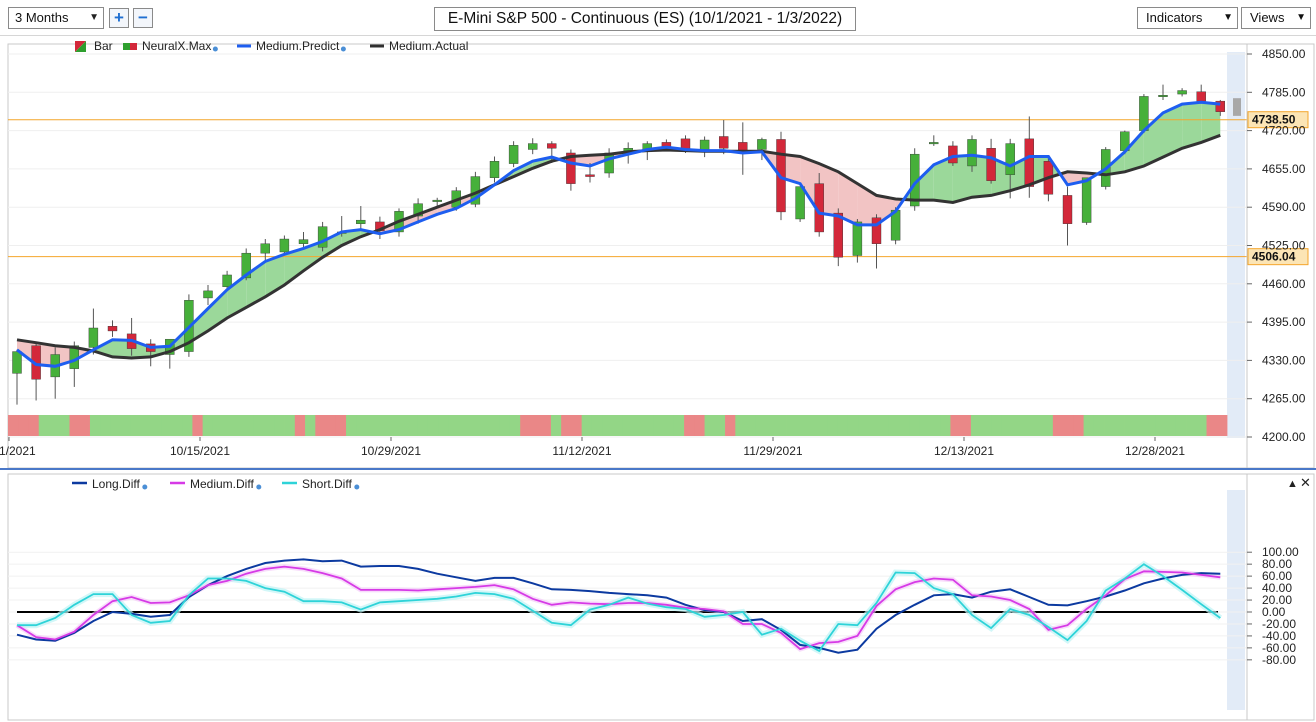  I want to click on period-select: 3 Months ▼, so click(56, 18).